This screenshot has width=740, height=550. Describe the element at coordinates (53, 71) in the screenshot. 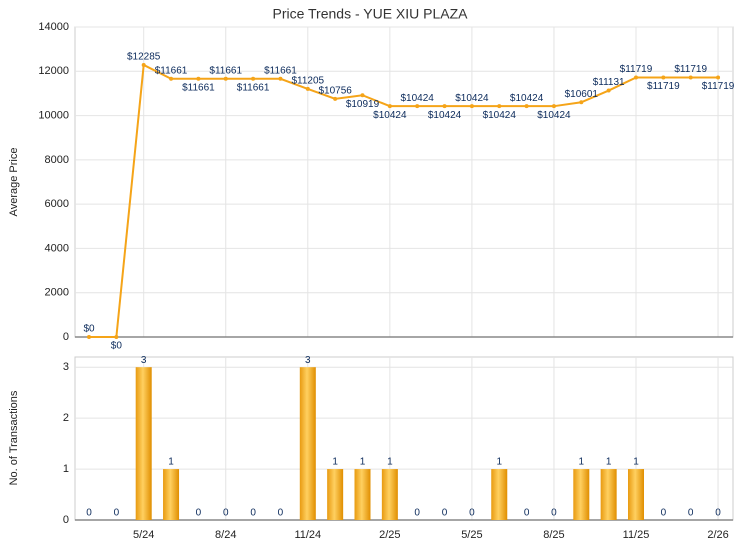

I see `y-tick-label: 12000` at that location.